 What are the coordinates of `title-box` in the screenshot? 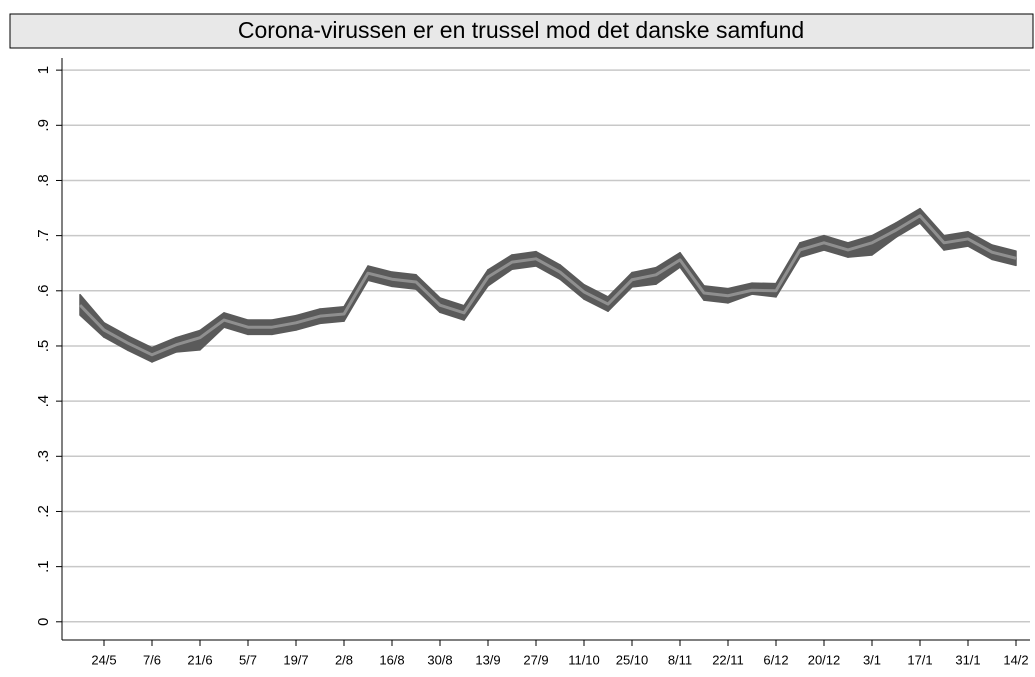 It's located at (521, 31).